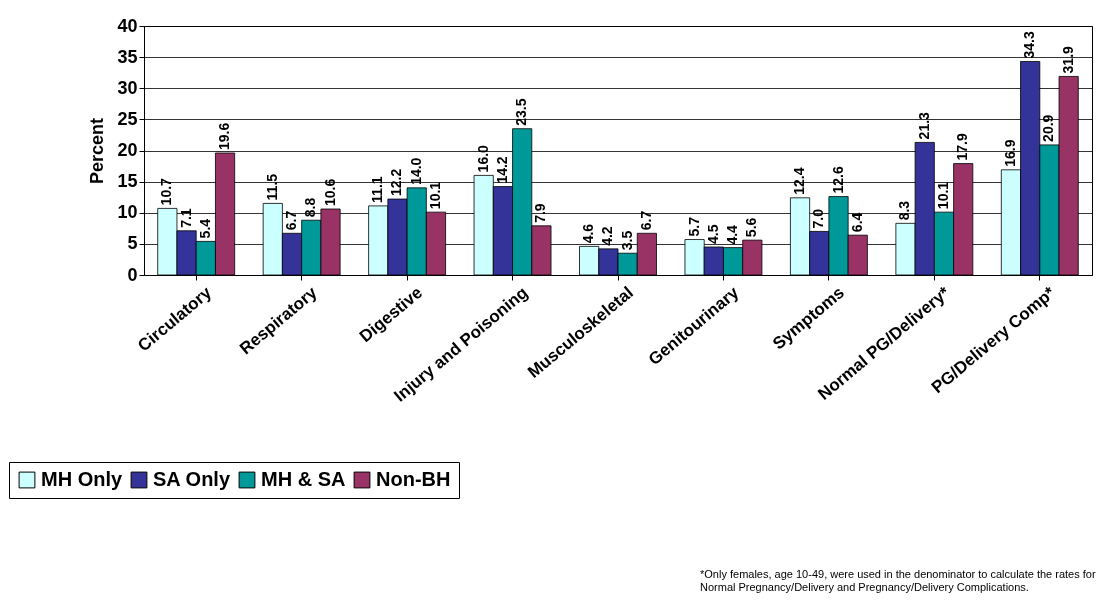 This screenshot has width=1112, height=611. Describe the element at coordinates (329, 192) in the screenshot. I see `data-label: 10.6` at that location.